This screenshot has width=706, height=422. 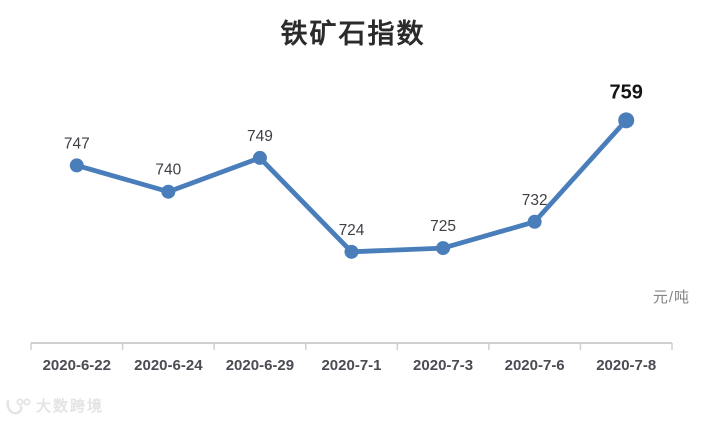 I want to click on data-point-label: 740, so click(x=168, y=170).